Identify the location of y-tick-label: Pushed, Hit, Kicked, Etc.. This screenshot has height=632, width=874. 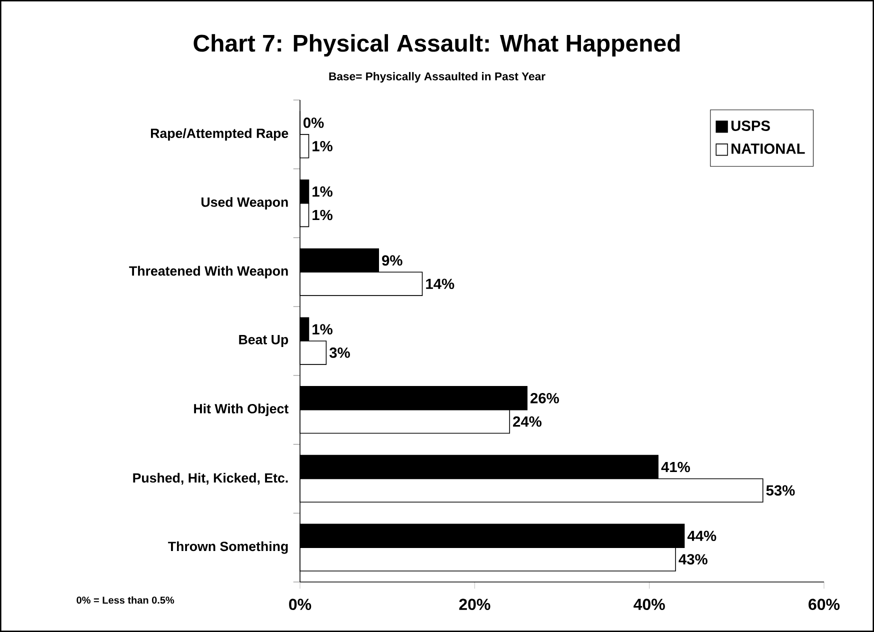
(210, 478).